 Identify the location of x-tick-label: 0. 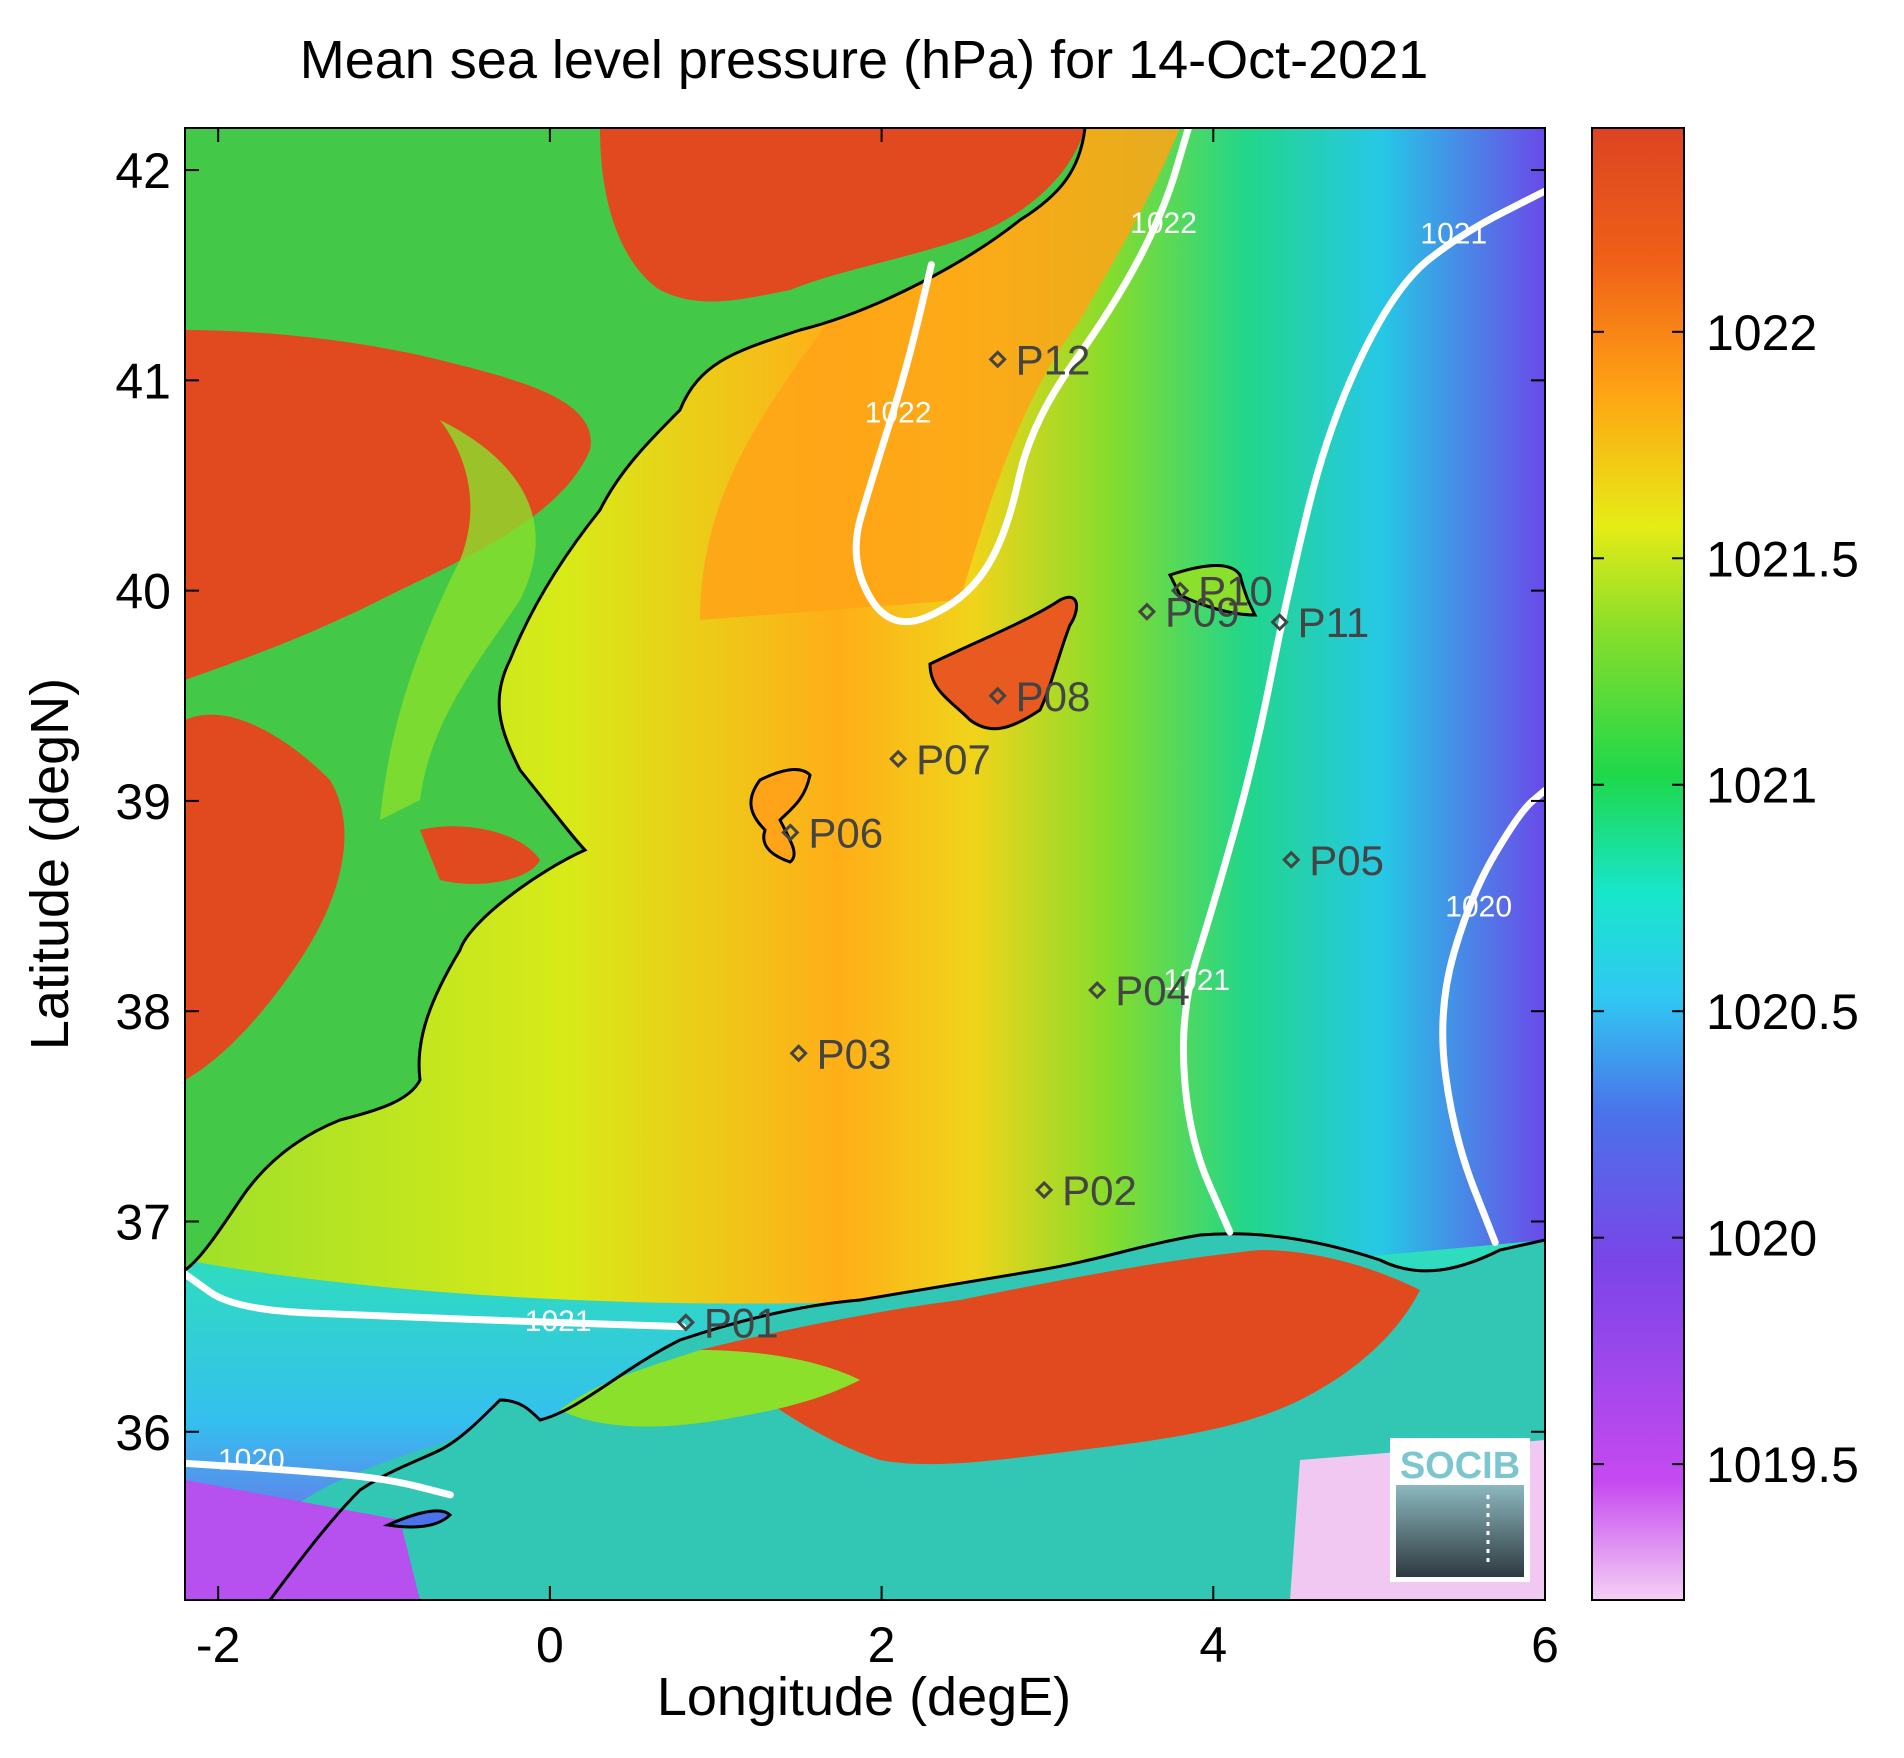
(550, 1645).